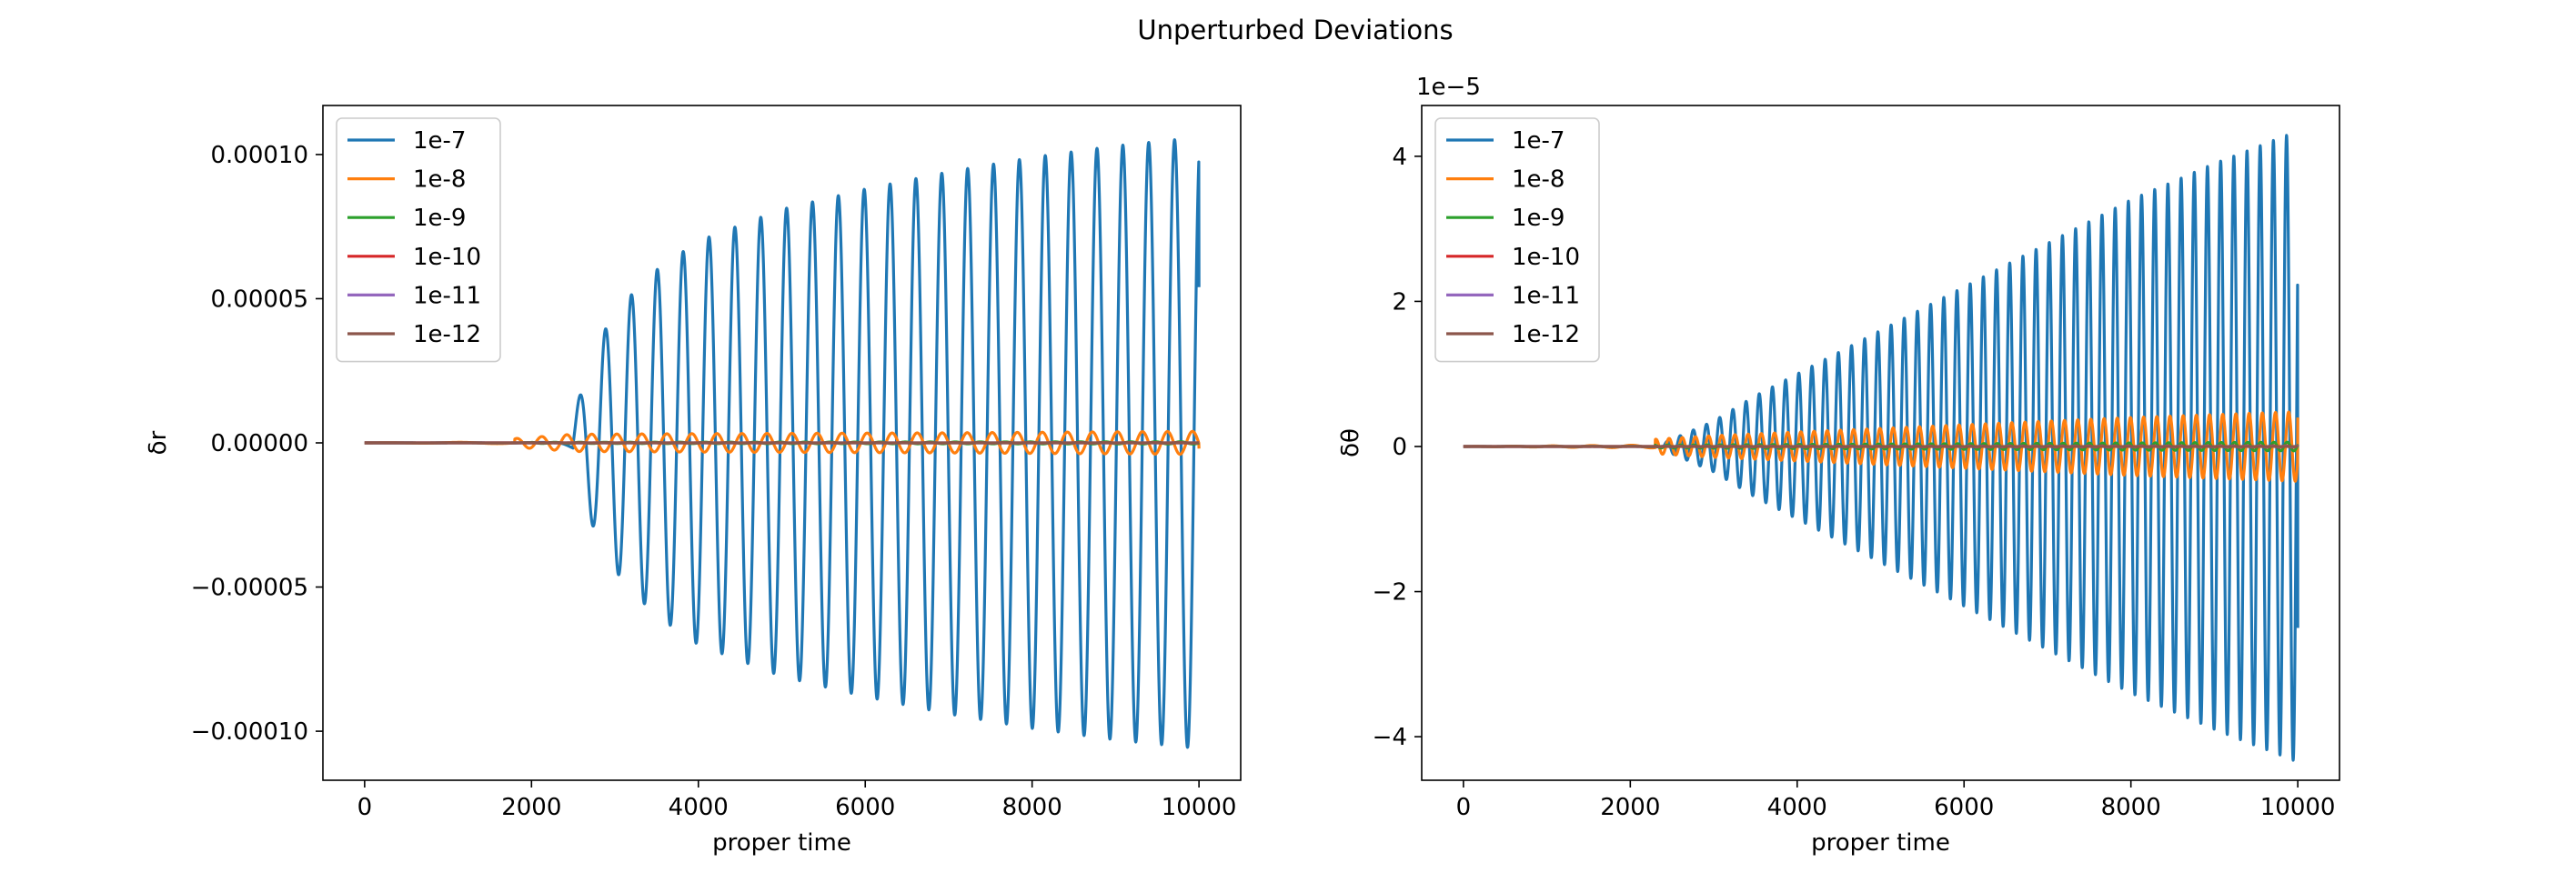 The image size is (2576, 873). I want to click on y-tick-label: 2, so click(1399, 302).